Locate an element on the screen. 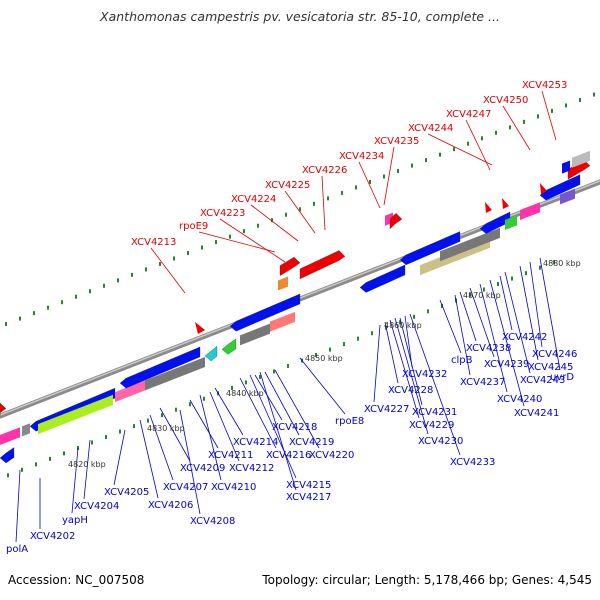 This screenshot has width=600, height=600. forward-gene-label: XCV4247 is located at coordinates (468, 114).